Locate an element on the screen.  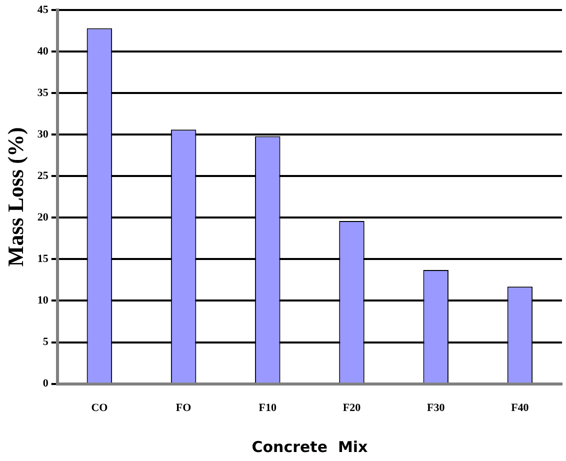
y-tick-label: 45 is located at coordinates (43, 10).